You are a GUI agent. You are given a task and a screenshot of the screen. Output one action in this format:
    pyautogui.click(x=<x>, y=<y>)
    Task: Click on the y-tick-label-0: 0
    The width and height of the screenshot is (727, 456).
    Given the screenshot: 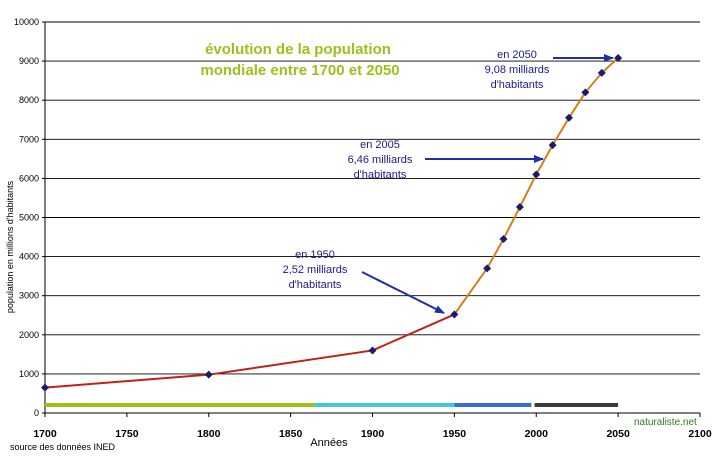 What is the action you would take?
    pyautogui.click(x=36, y=413)
    